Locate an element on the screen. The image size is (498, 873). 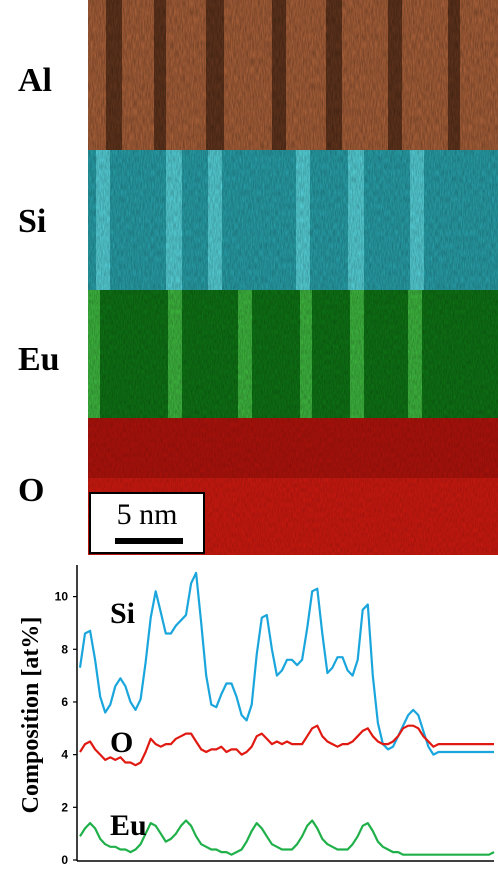
map-label-si: Si is located at coordinates (32, 221).